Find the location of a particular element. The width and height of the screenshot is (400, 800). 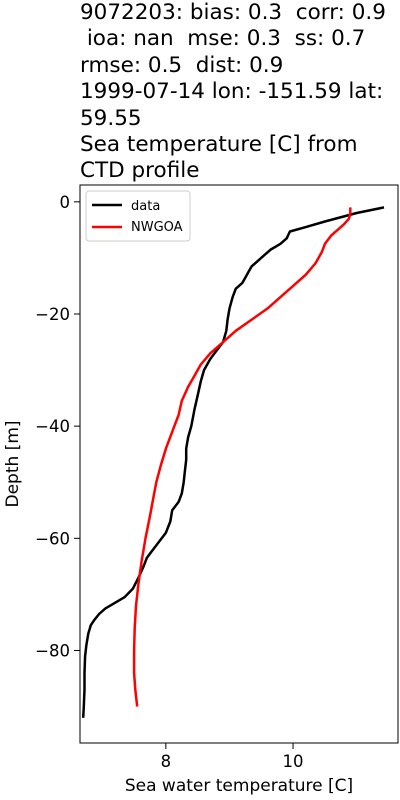

legend-box is located at coordinates (138, 216).